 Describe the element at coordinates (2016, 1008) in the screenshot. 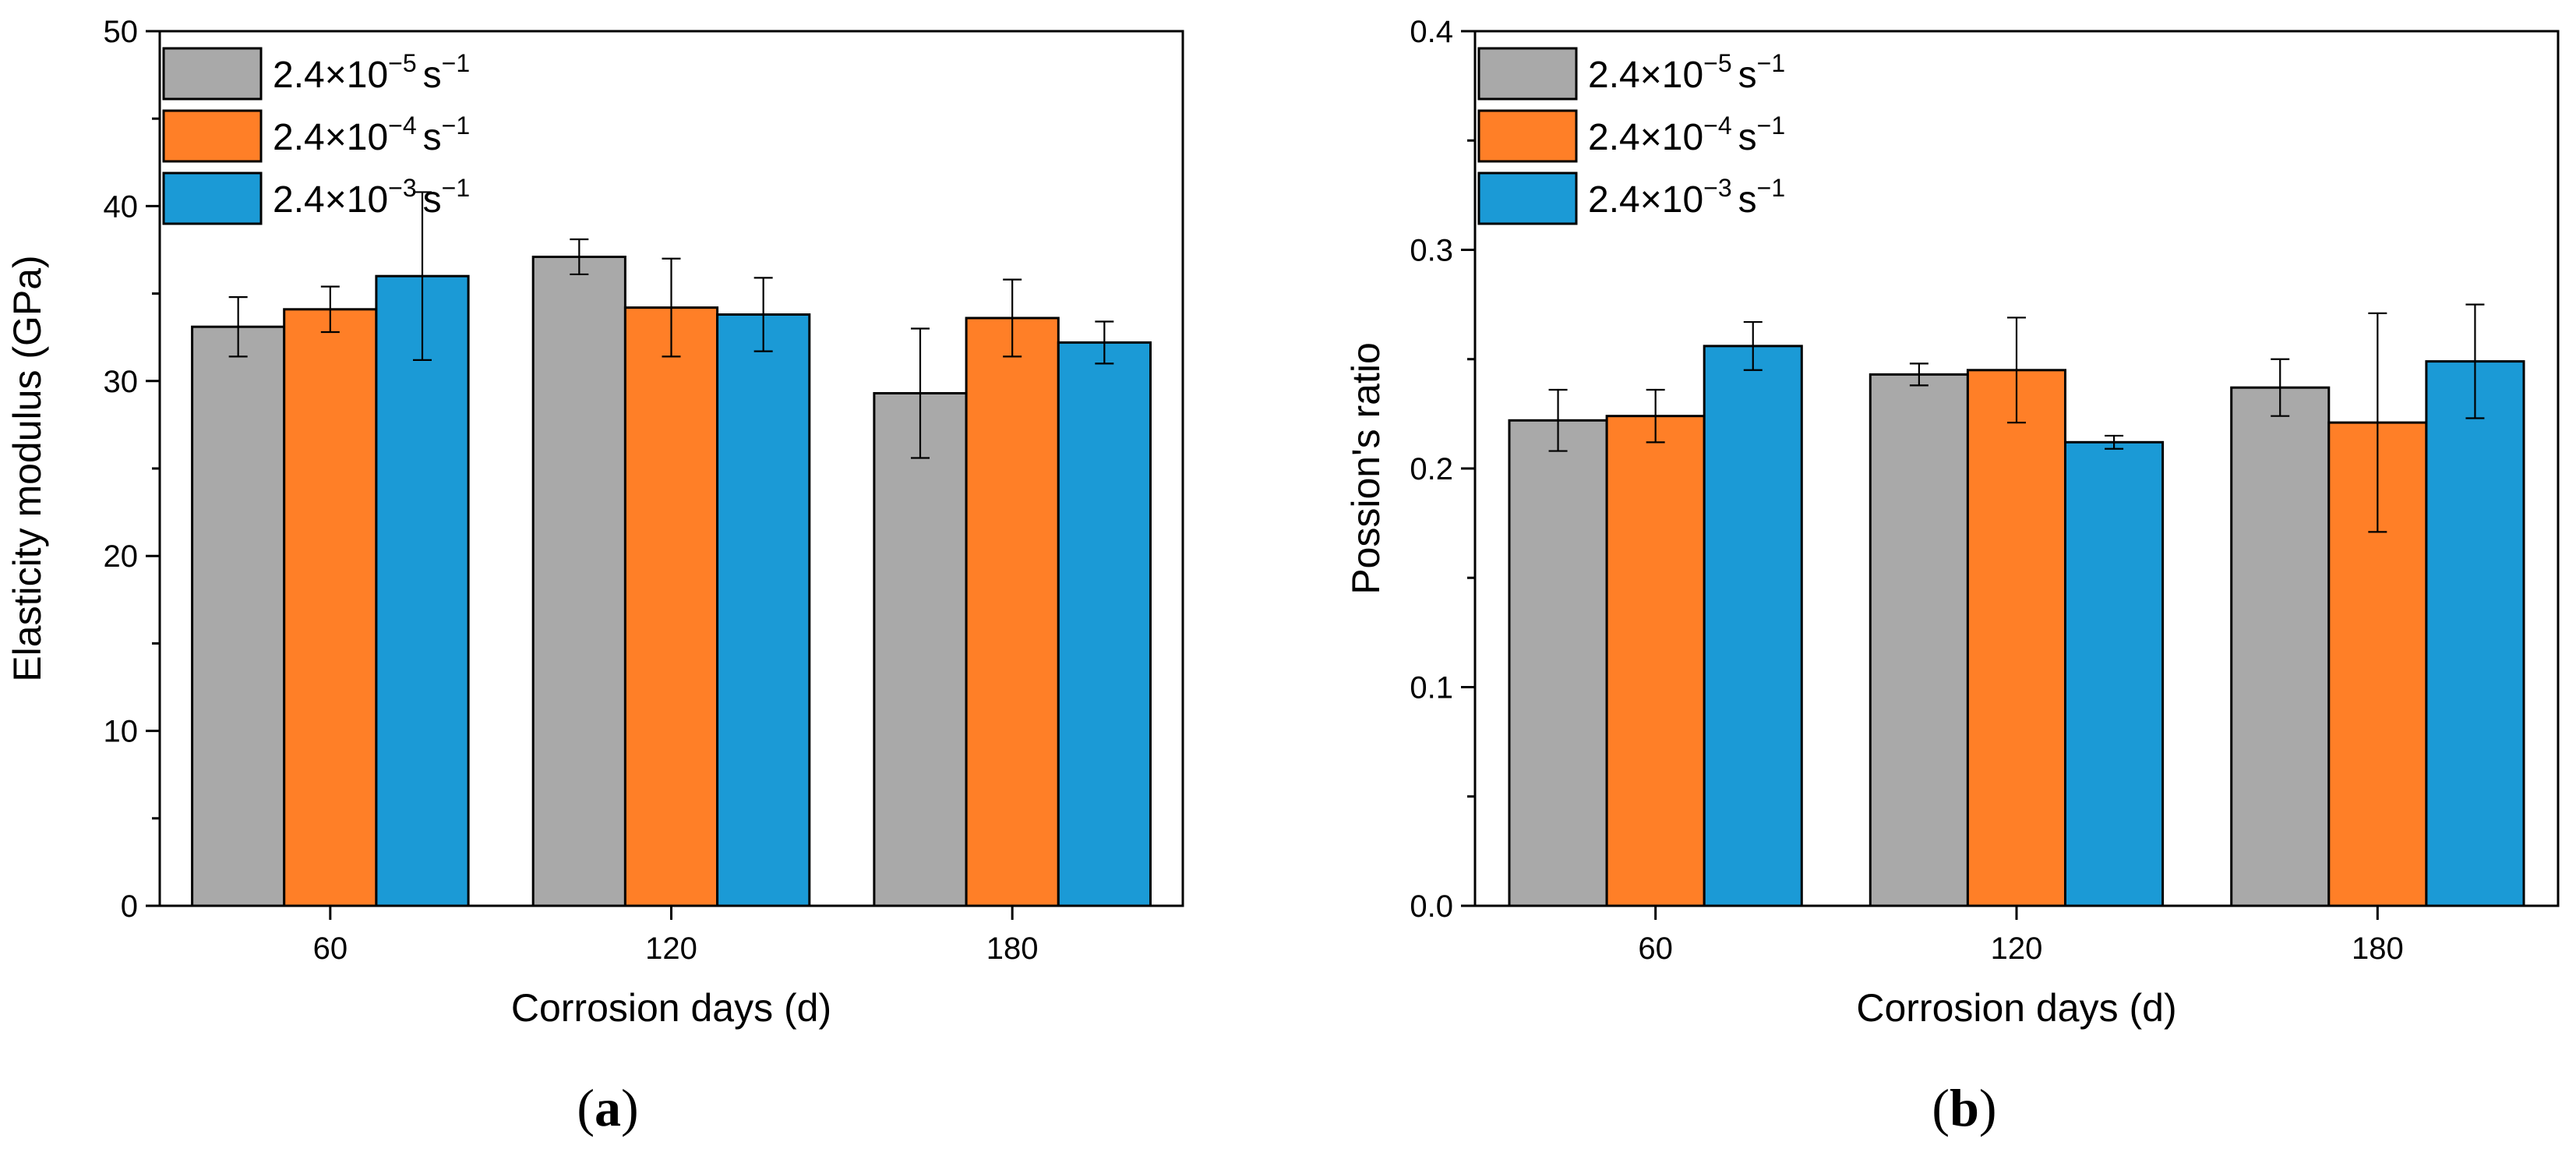

I see `x-axis-title-b: Corrosion days (d)` at that location.